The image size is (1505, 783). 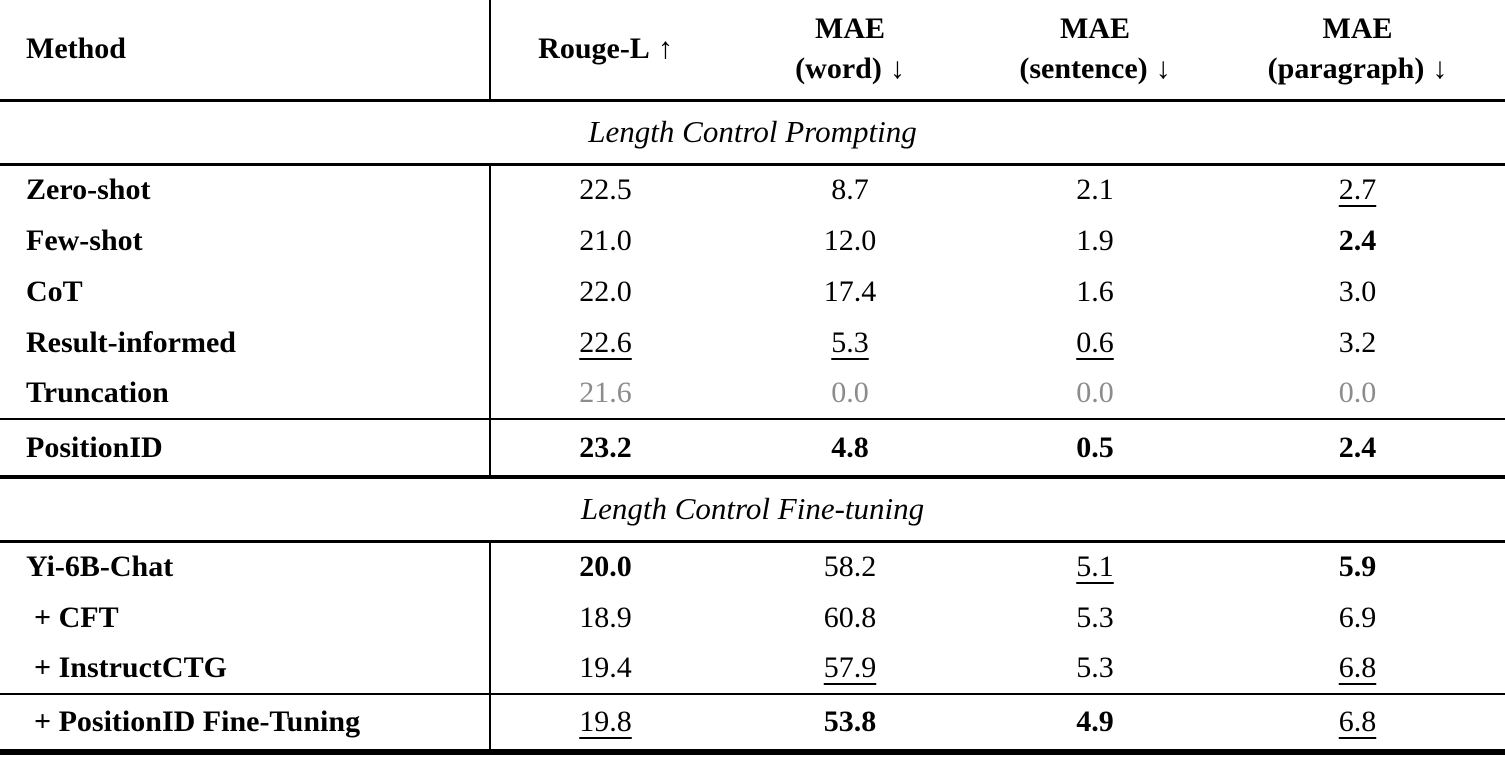 I want to click on method-cell: Zero-shot, so click(x=245, y=189).